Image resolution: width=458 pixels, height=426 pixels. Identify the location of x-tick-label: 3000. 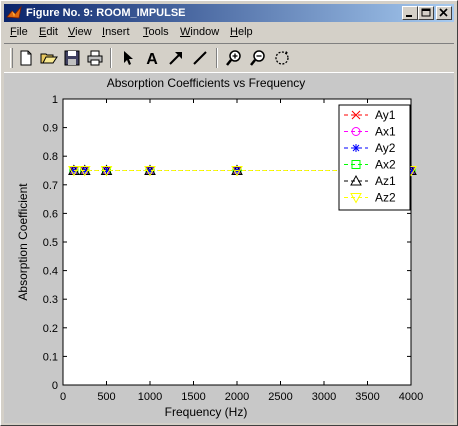
(324, 397).